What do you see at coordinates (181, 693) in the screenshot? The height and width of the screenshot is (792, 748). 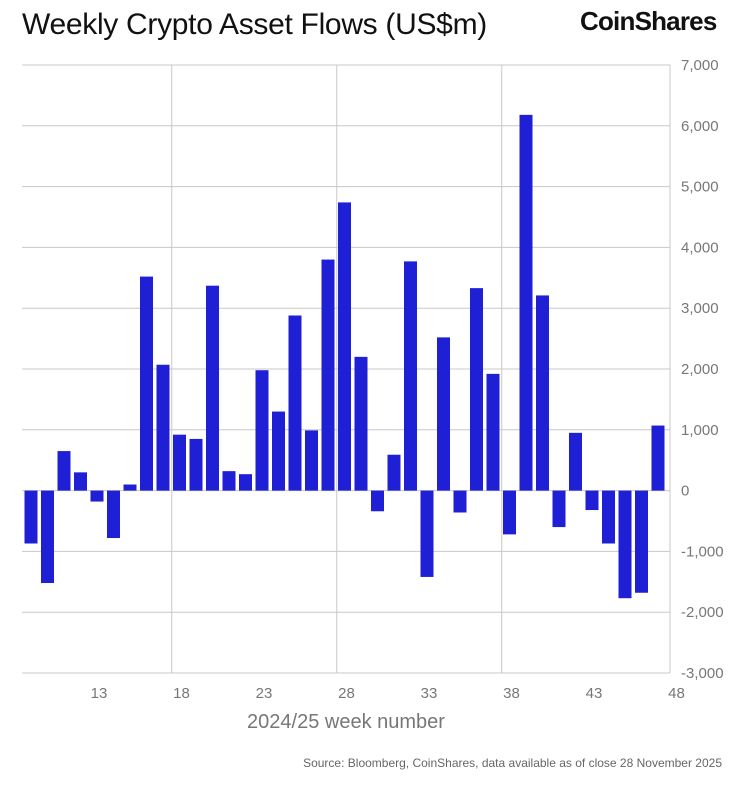 I see `x-tick-label: 18` at bounding box center [181, 693].